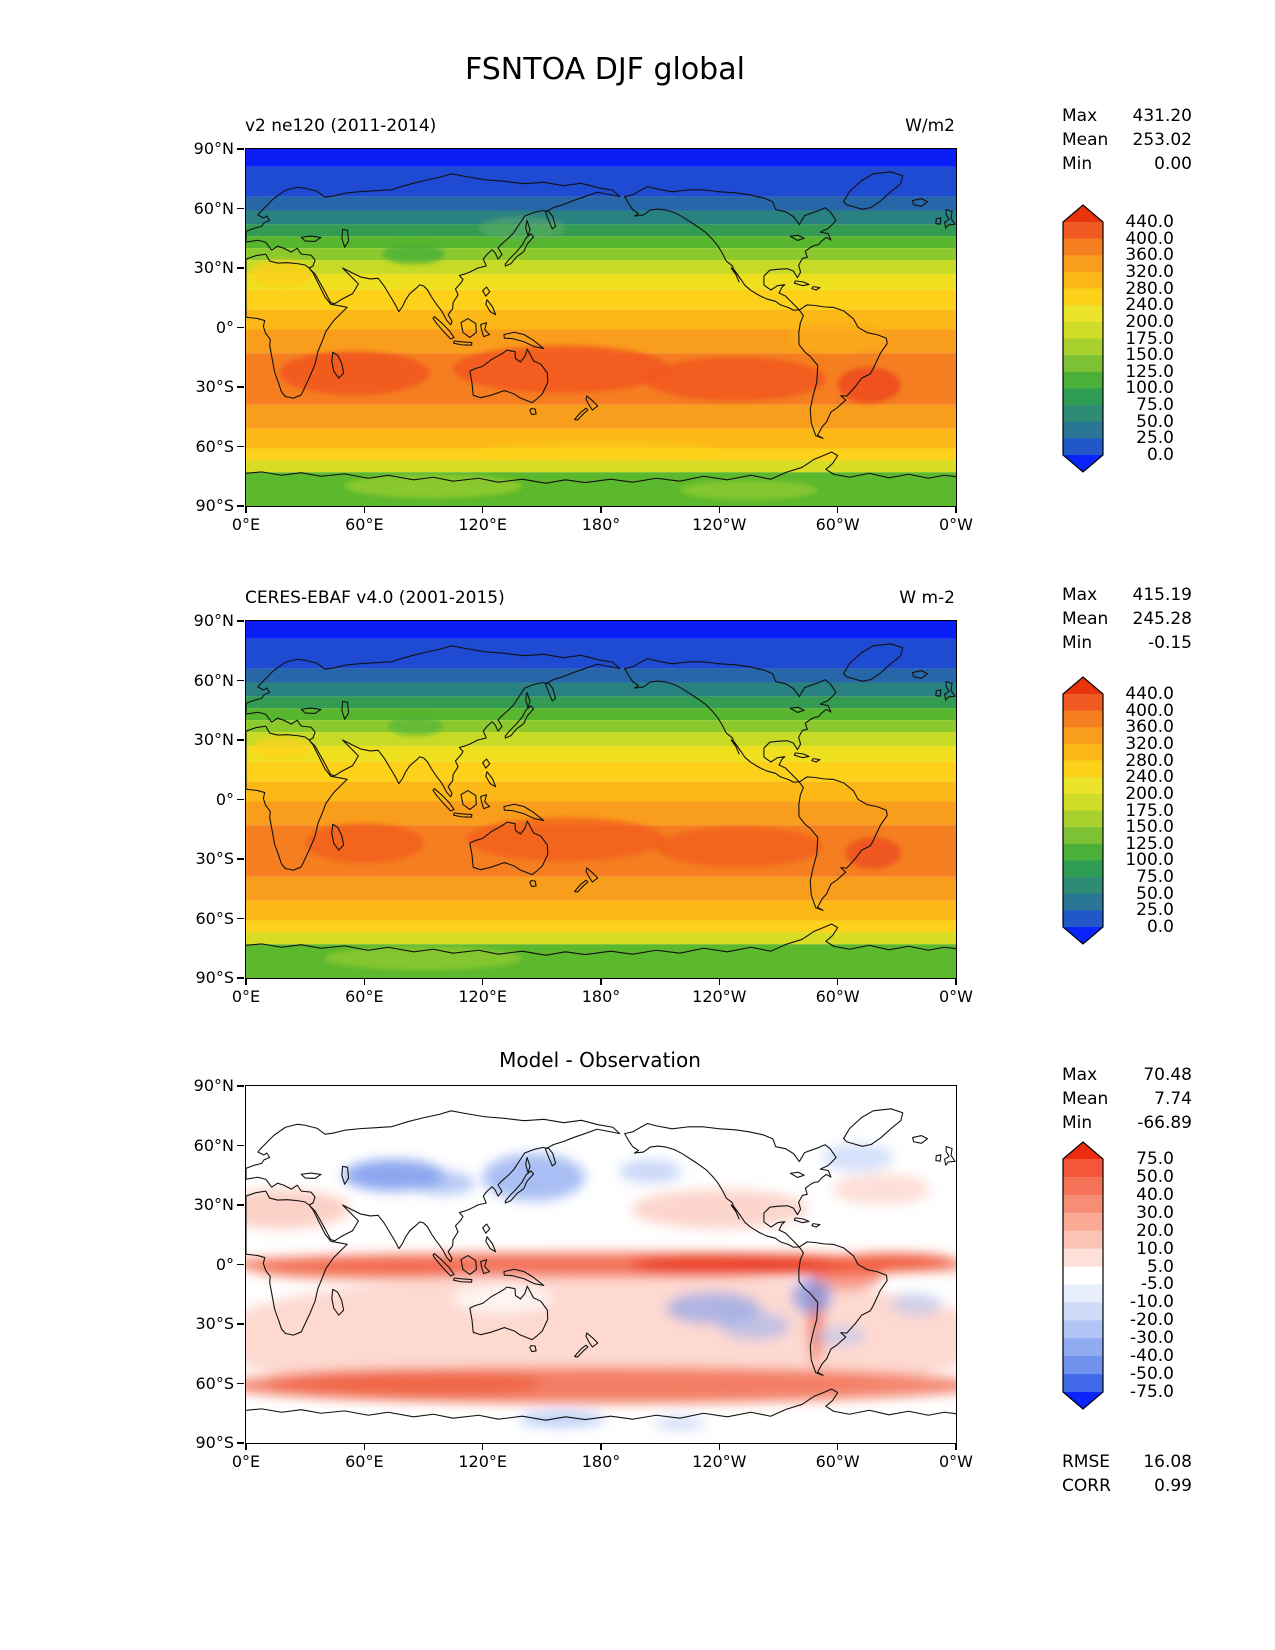 The image size is (1275, 1650). I want to click on panel2-header: CERES-EBAF v4.0 (2001-2015) W m-2, so click(600, 598).